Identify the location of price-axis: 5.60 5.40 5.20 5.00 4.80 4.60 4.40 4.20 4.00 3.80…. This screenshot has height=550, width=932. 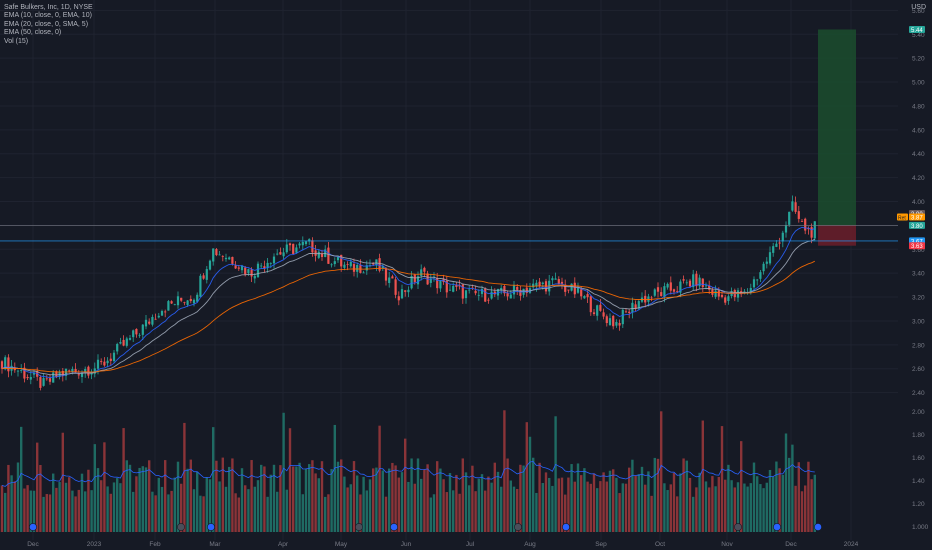
(913, 269).